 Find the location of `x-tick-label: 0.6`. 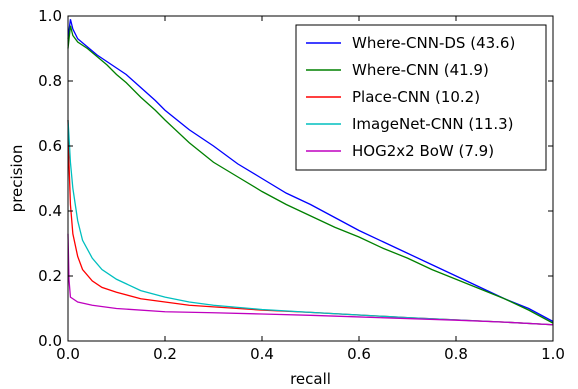

x-tick-label: 0.6 is located at coordinates (359, 354).